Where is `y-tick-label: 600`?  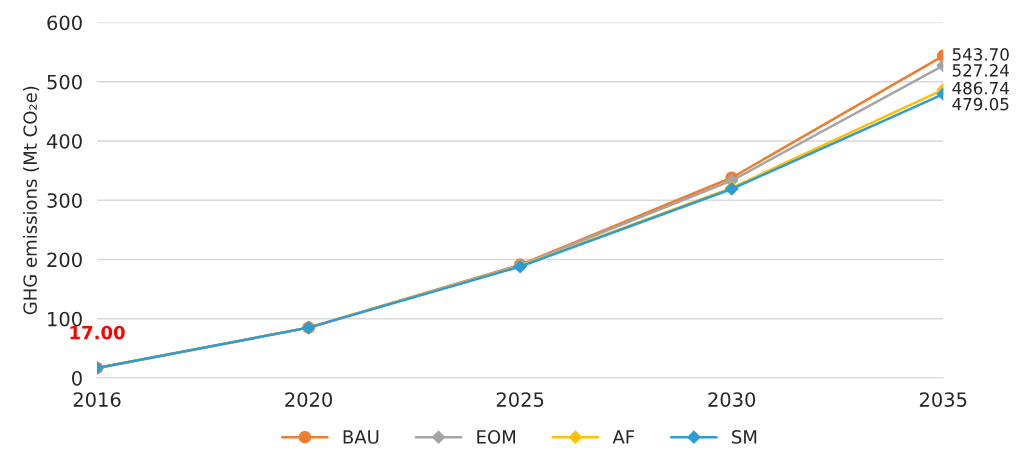 y-tick-label: 600 is located at coordinates (64, 23).